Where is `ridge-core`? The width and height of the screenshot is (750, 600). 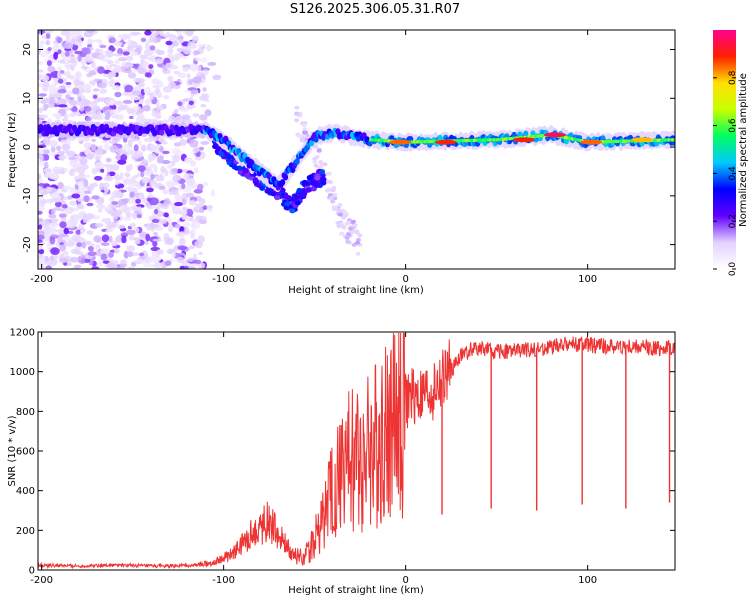
ridge-core is located at coordinates (316, 139).